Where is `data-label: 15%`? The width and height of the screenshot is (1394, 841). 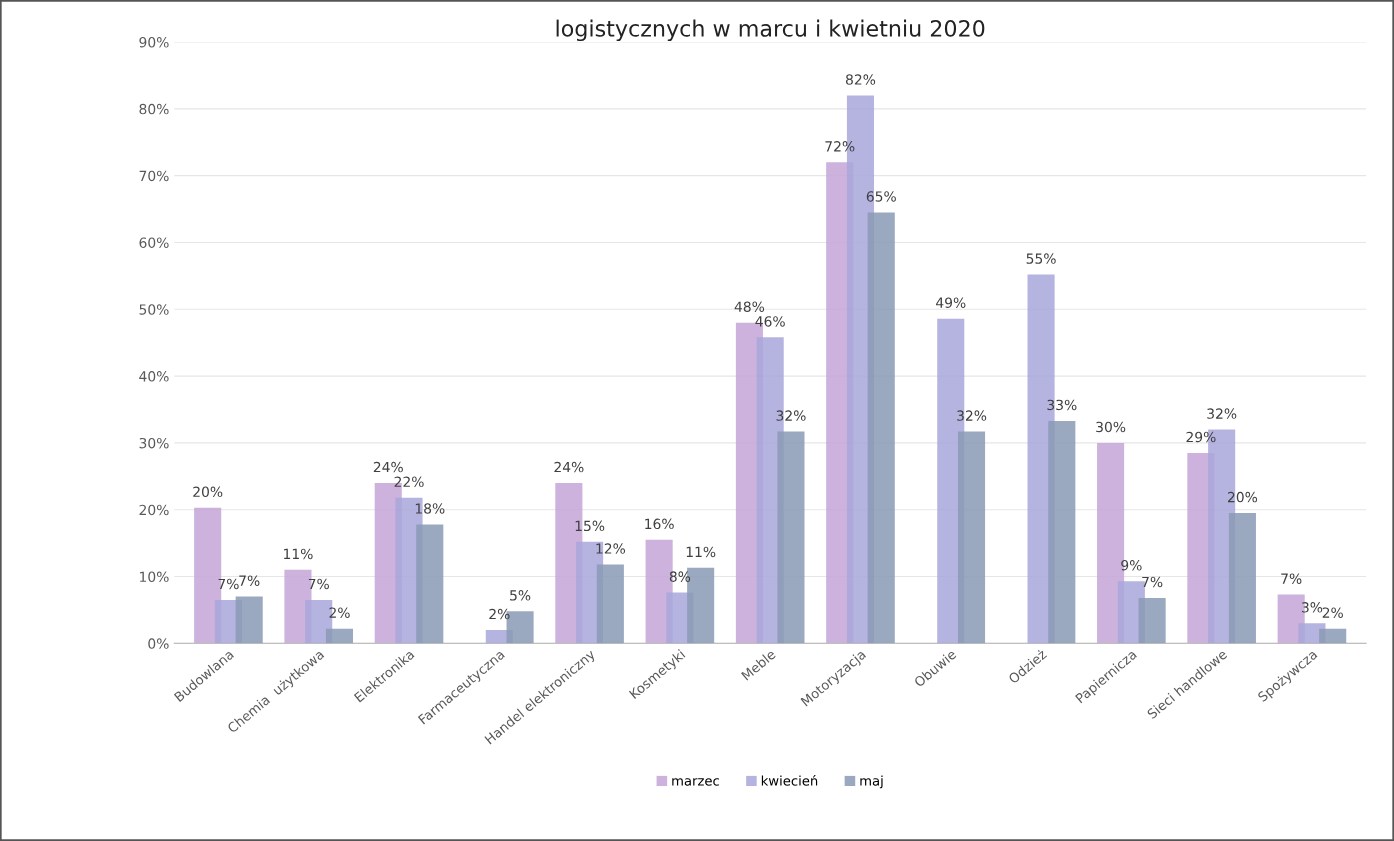
data-label: 15% is located at coordinates (590, 526).